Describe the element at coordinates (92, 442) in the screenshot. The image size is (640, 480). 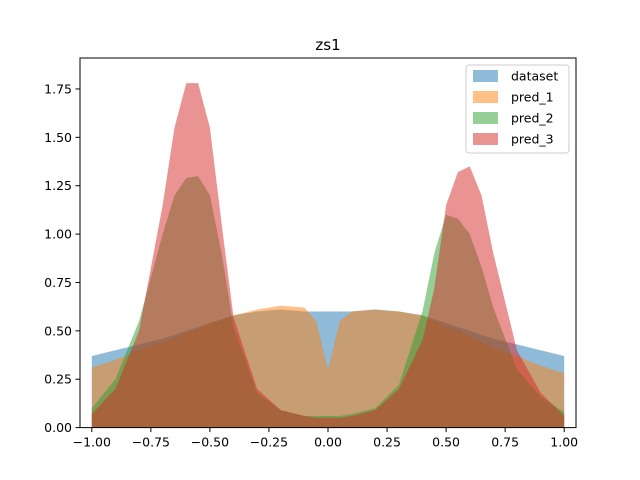
I see `x-tick-label: −1.00` at that location.